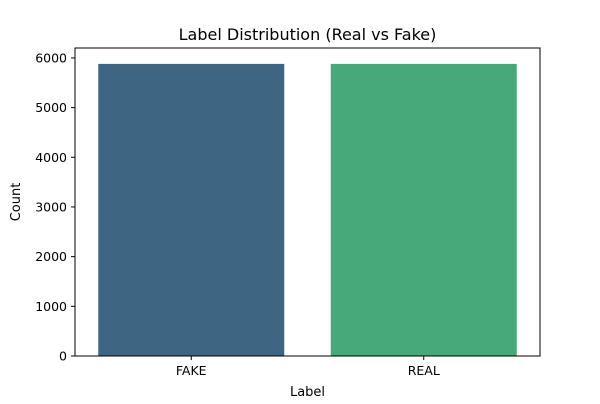 The height and width of the screenshot is (404, 600). Describe the element at coordinates (51, 107) in the screenshot. I see `y-tick-label: 5000` at that location.